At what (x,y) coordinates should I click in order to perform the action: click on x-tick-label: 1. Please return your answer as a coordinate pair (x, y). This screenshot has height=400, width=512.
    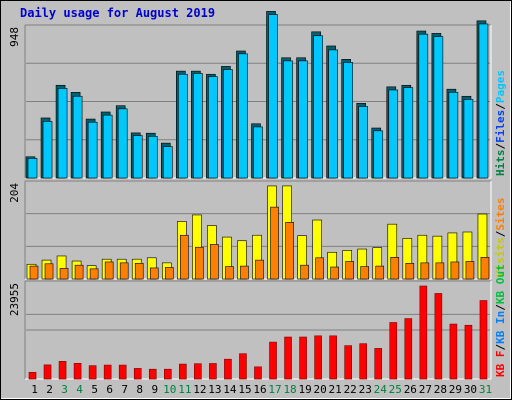
    Looking at the image, I should click on (34, 389).